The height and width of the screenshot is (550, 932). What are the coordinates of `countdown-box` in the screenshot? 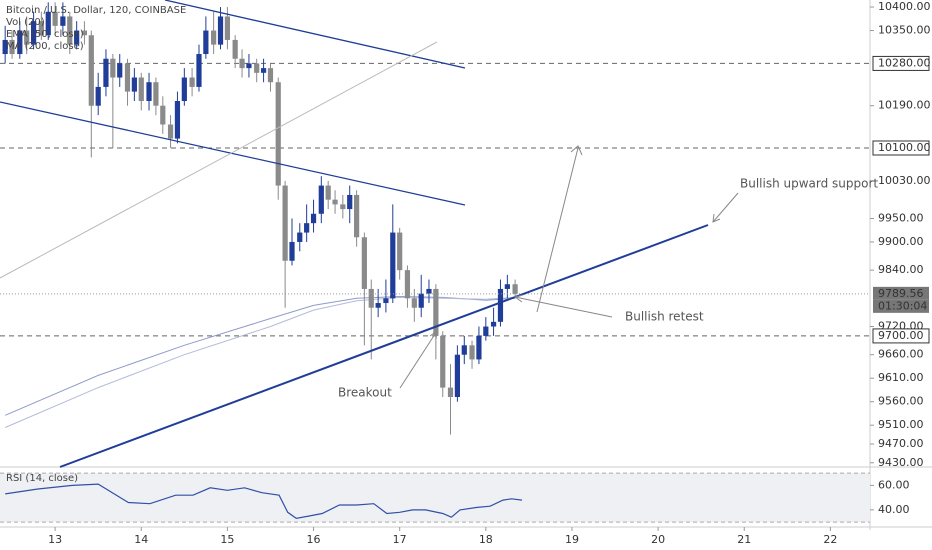 It's located at (901, 306).